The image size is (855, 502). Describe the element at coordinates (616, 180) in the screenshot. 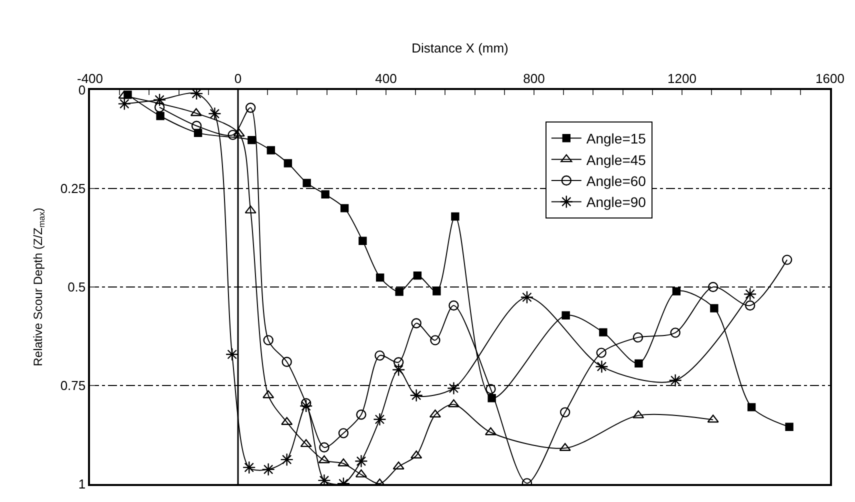

I see `legend-label: Angle=60` at that location.